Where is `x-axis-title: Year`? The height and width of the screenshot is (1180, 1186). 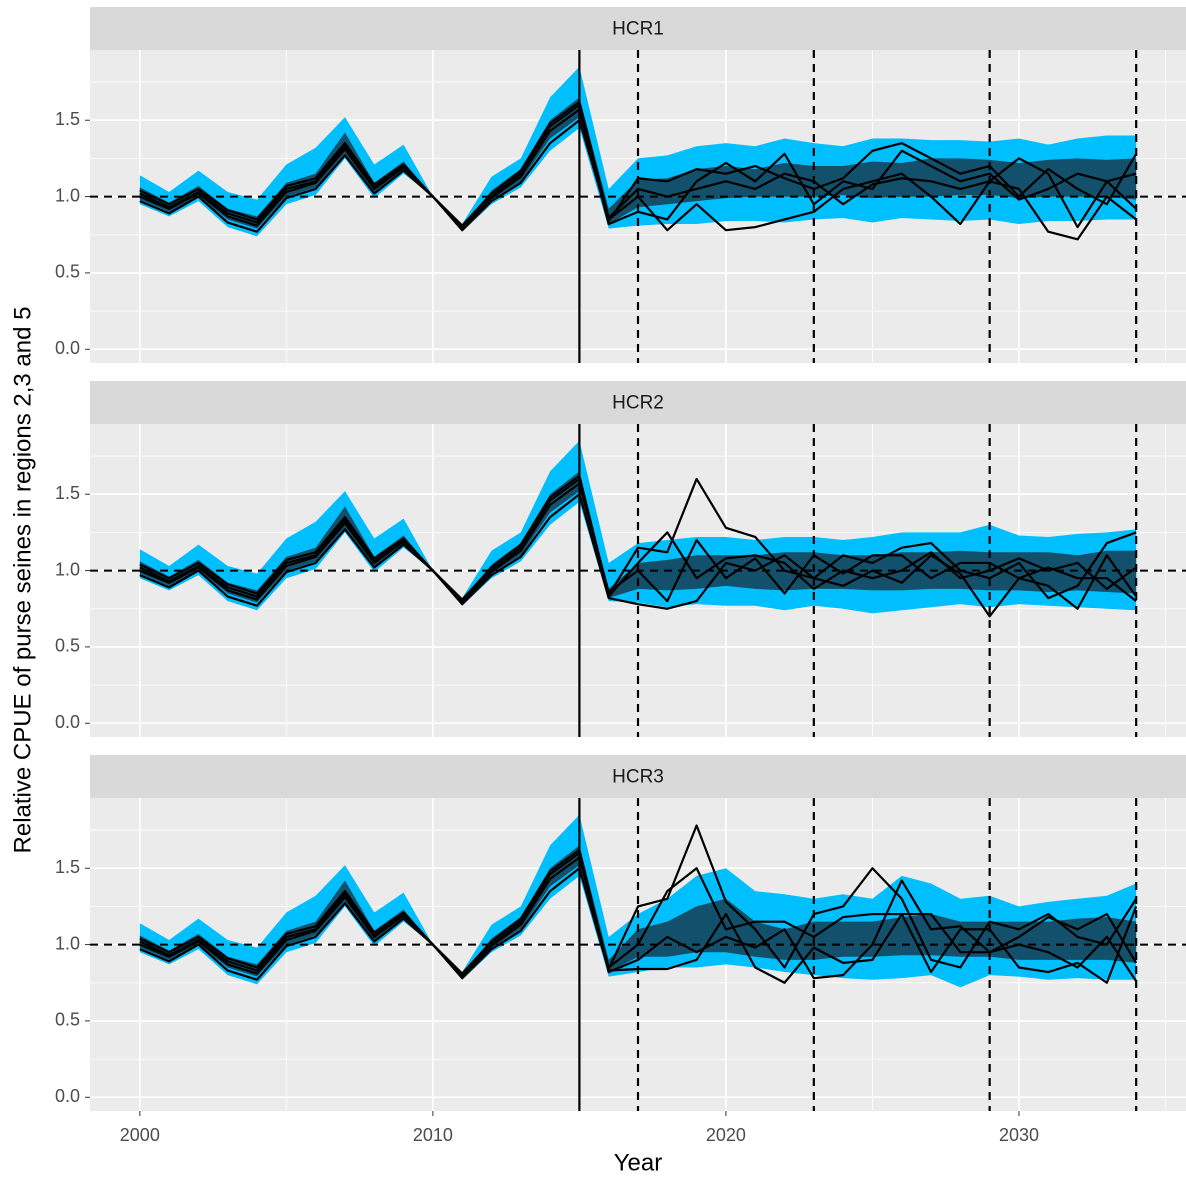 x-axis-title: Year is located at coordinates (638, 1162).